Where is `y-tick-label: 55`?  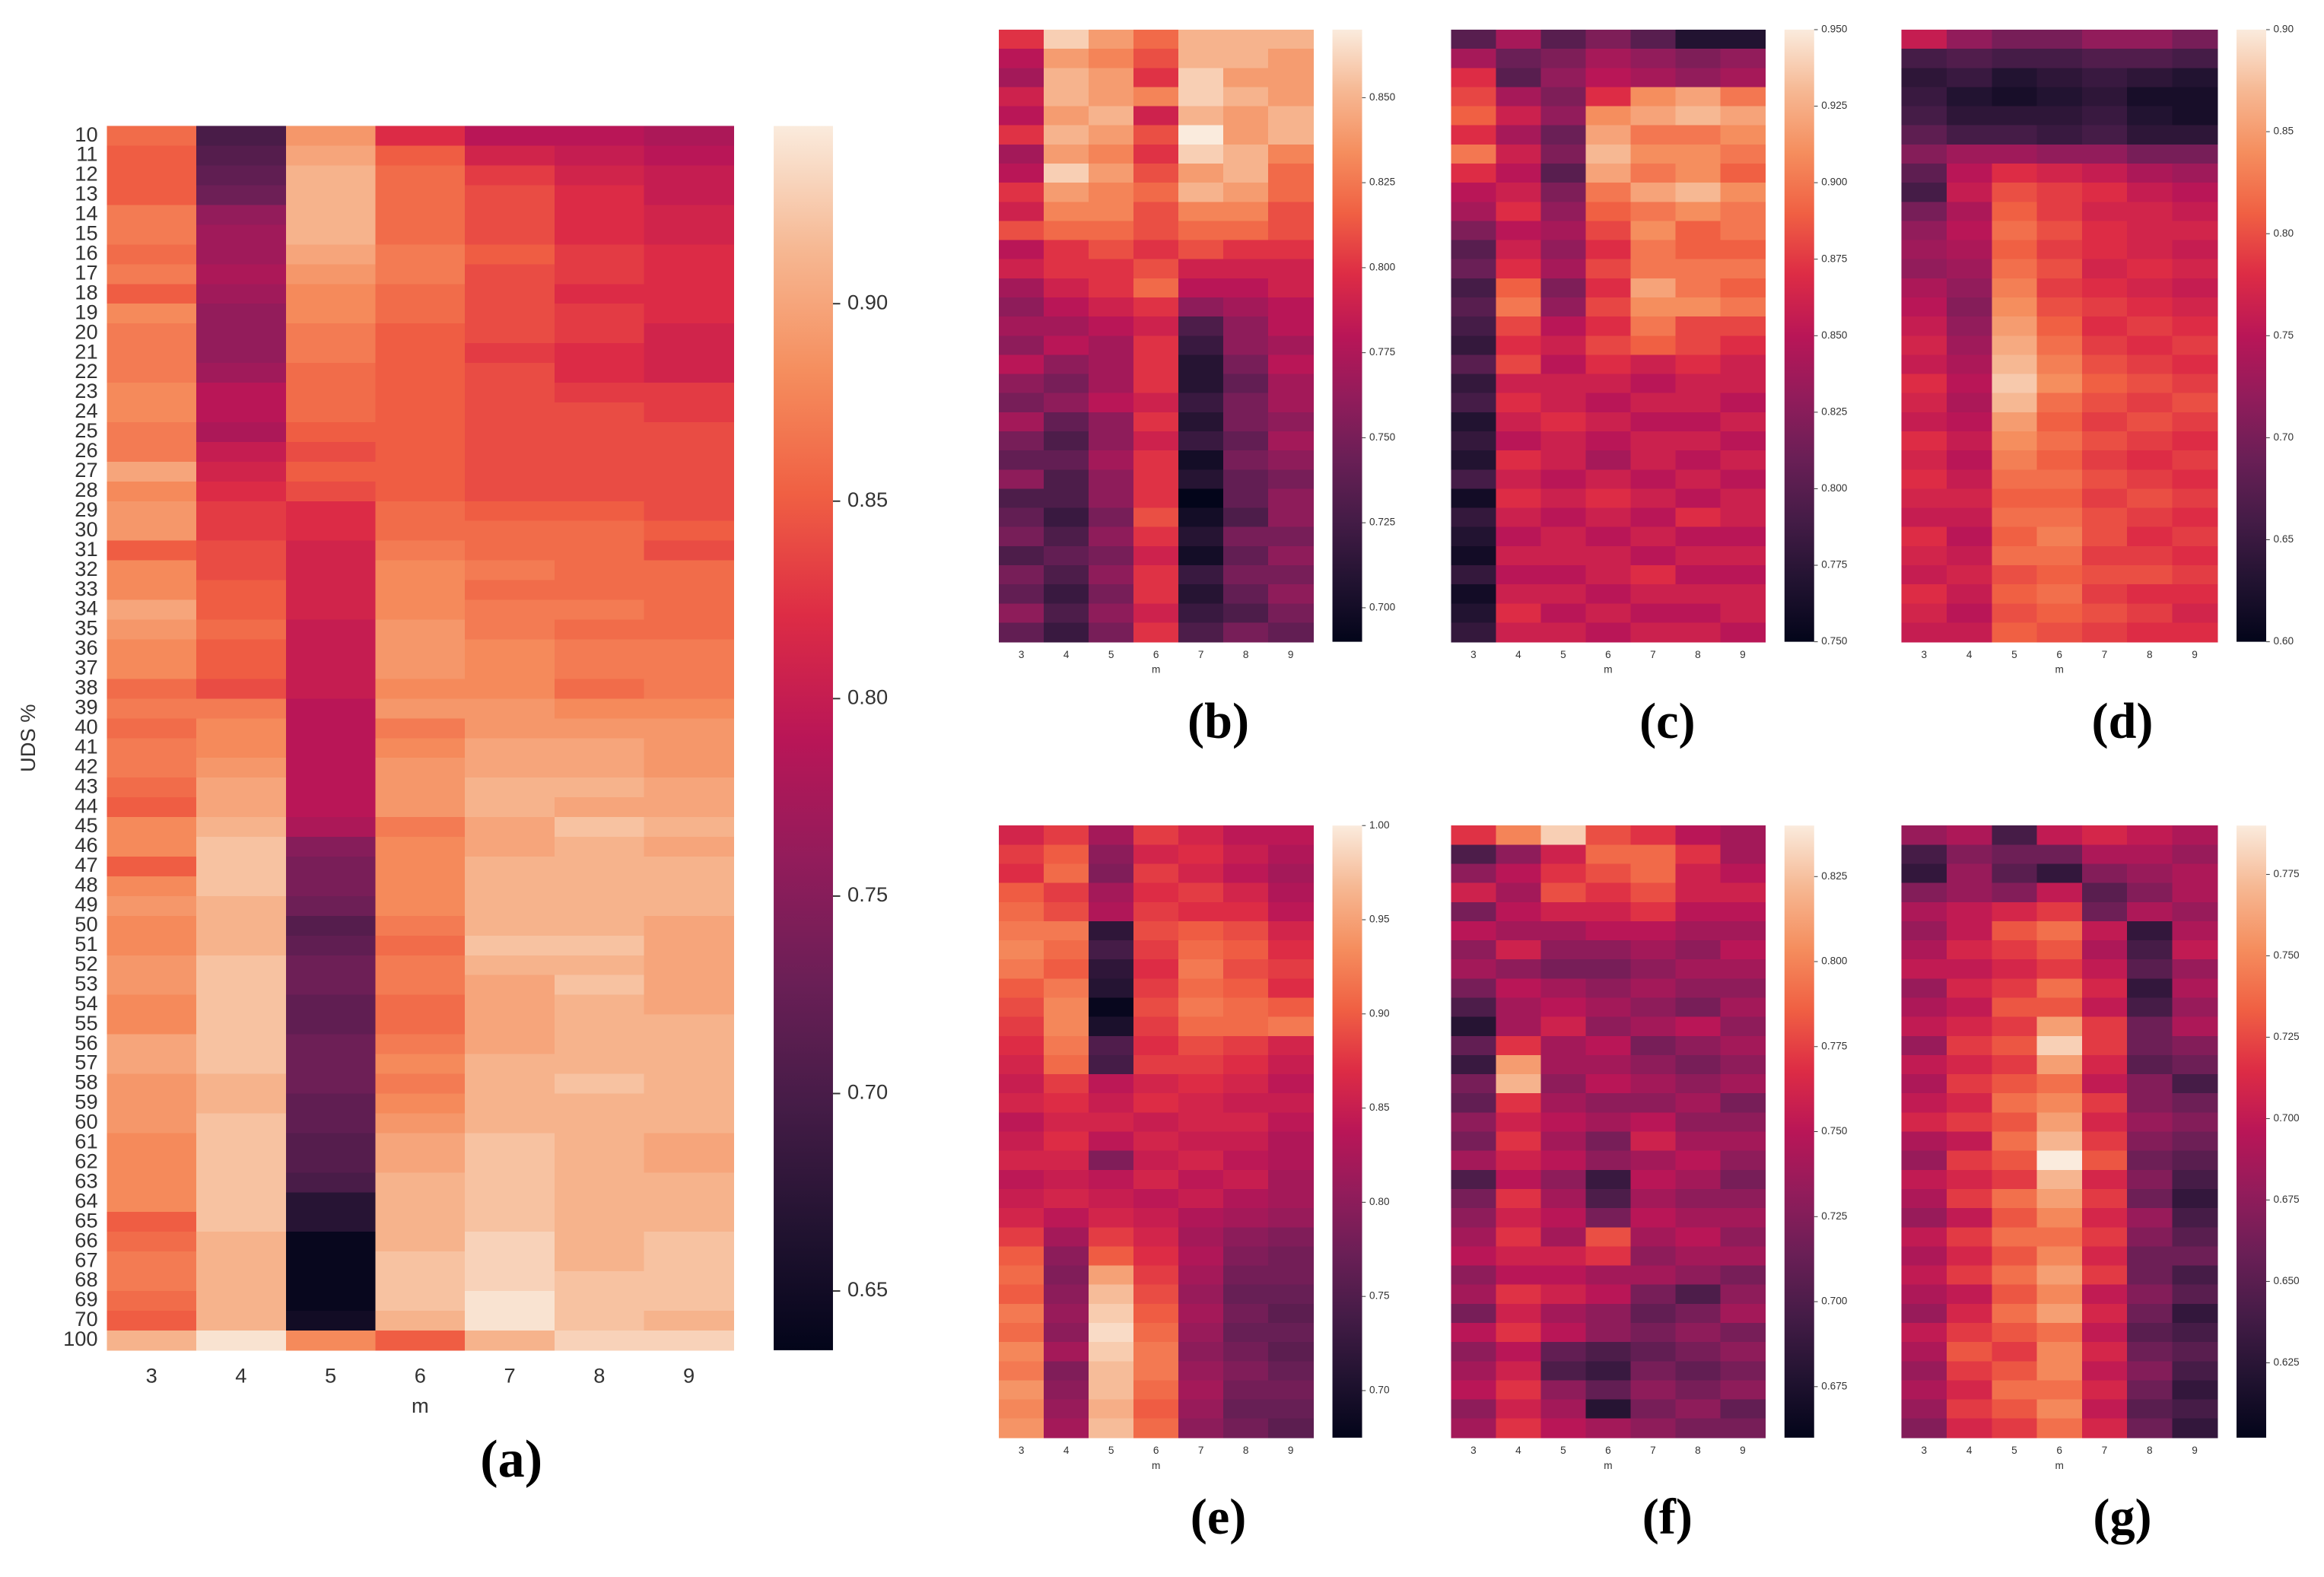
y-tick-label: 55 is located at coordinates (86, 1023).